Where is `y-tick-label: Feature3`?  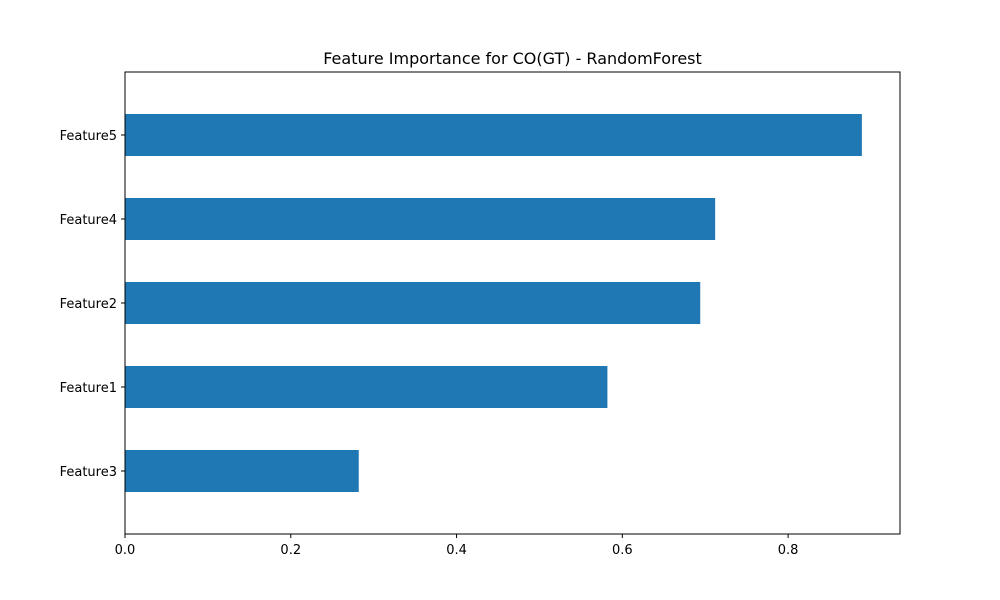
y-tick-label: Feature3 is located at coordinates (88, 472).